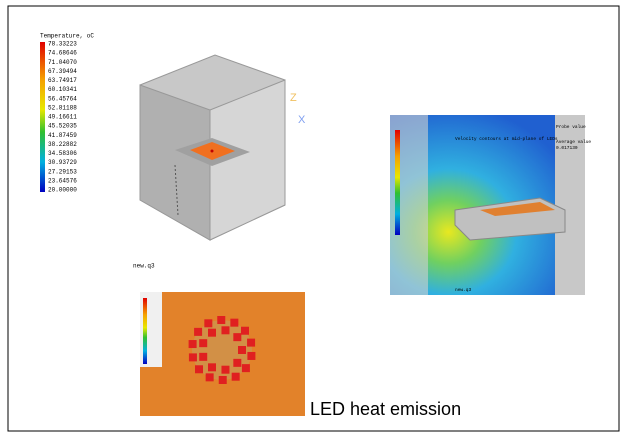 The height and width of the screenshot is (441, 627). Describe the element at coordinates (302, 120) in the screenshot. I see `axis-label: X` at that location.